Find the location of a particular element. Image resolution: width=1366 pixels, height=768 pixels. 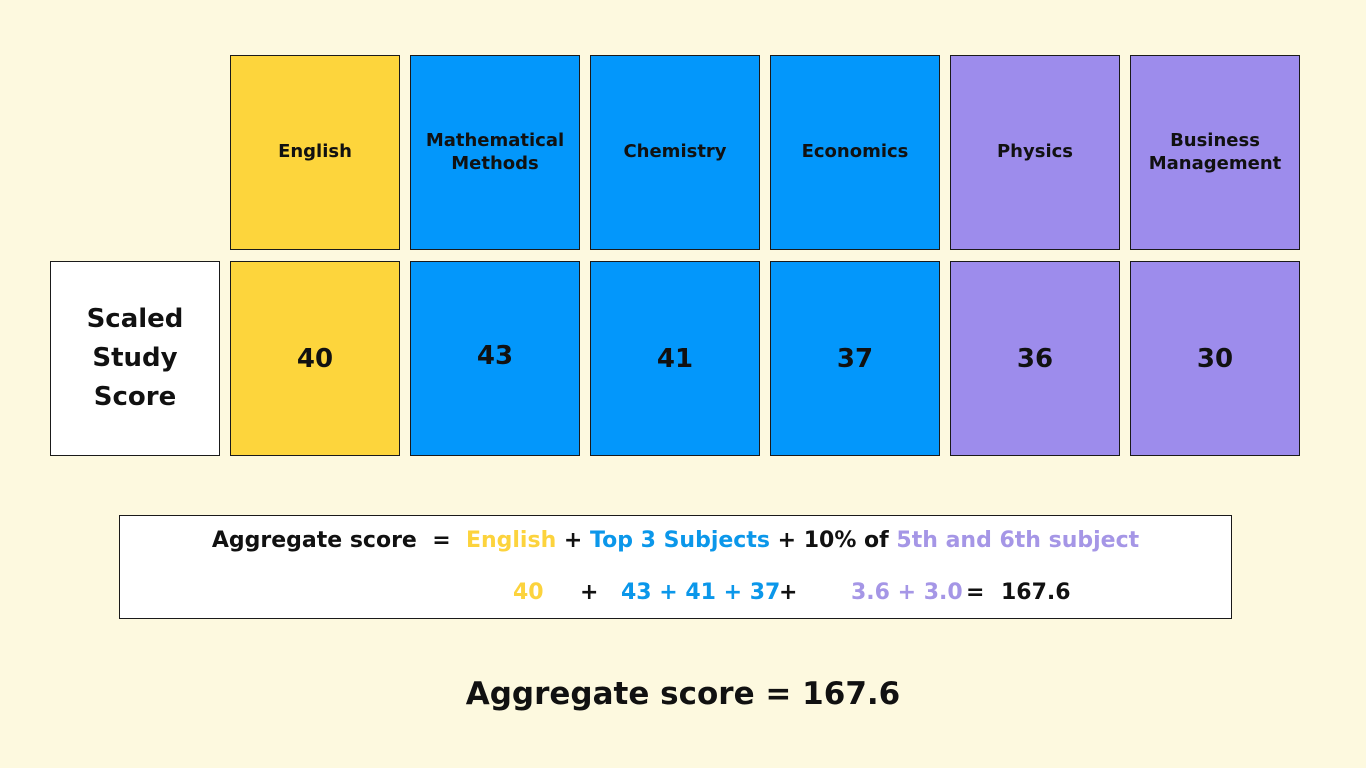

subject-header-chemistry: Chemistry is located at coordinates (675, 152).